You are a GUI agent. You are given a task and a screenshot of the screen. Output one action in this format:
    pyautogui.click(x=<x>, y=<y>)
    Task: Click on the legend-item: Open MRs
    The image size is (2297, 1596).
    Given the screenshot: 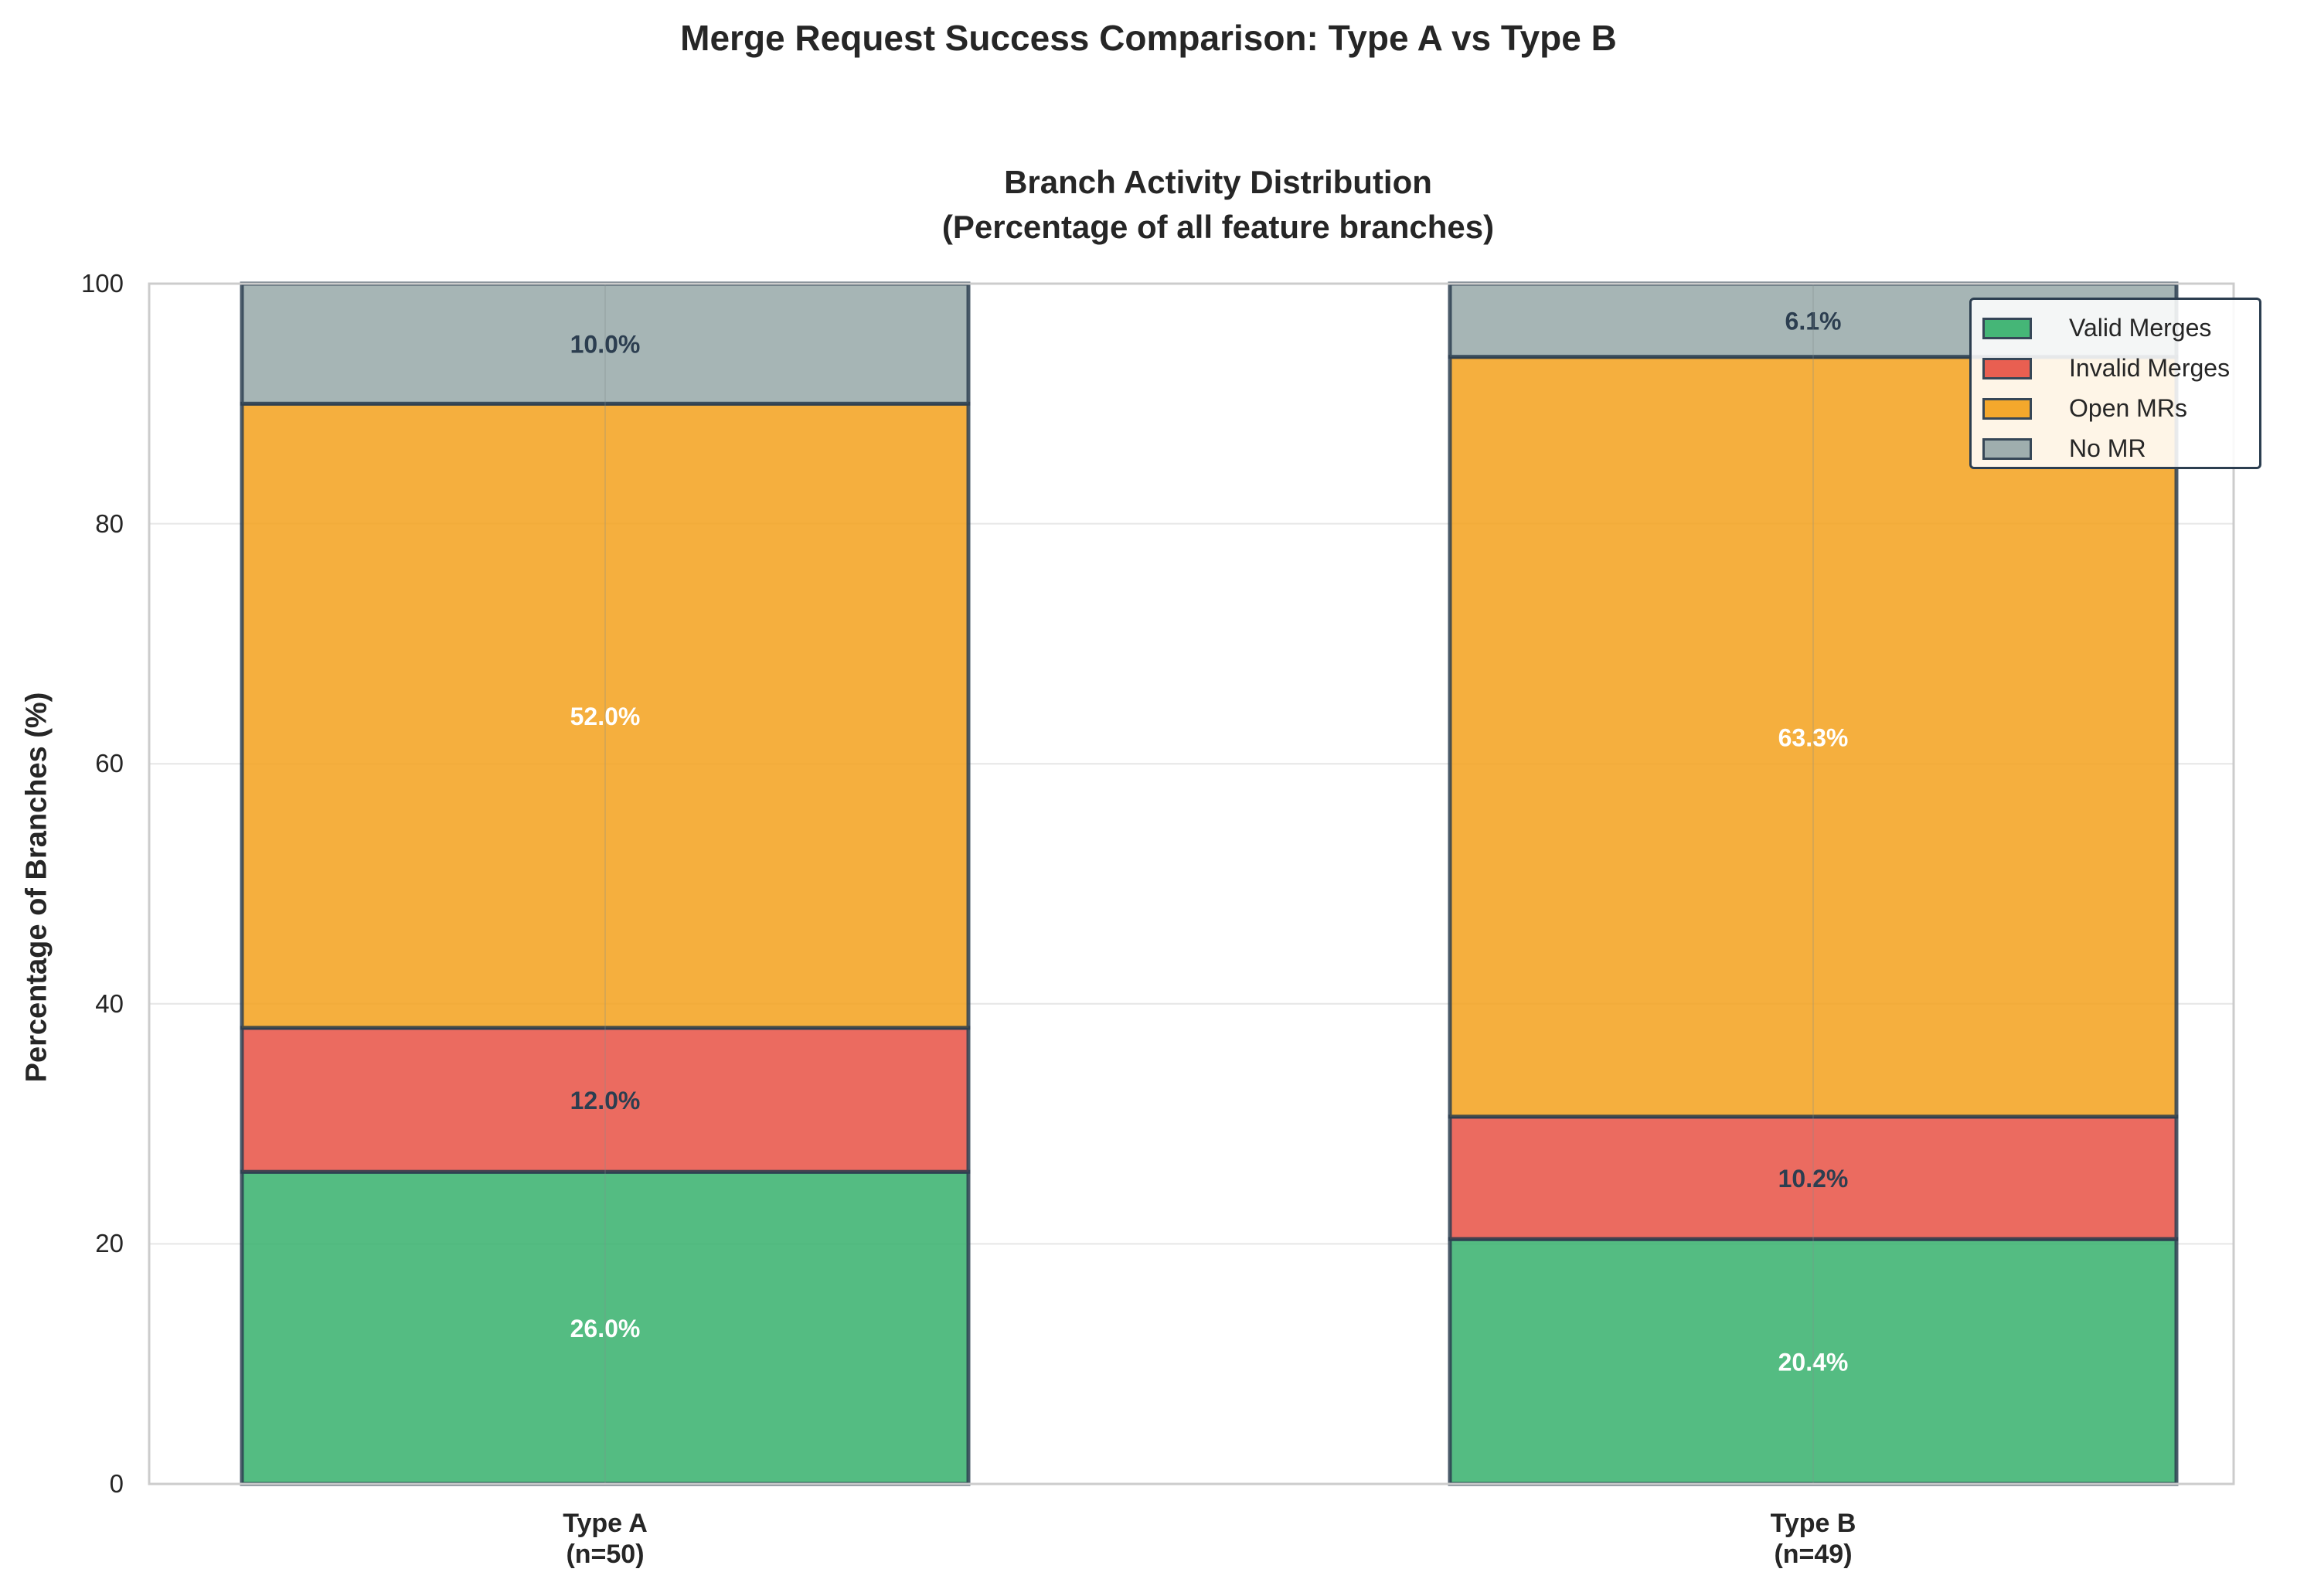 What is the action you would take?
    pyautogui.click(x=2117, y=410)
    